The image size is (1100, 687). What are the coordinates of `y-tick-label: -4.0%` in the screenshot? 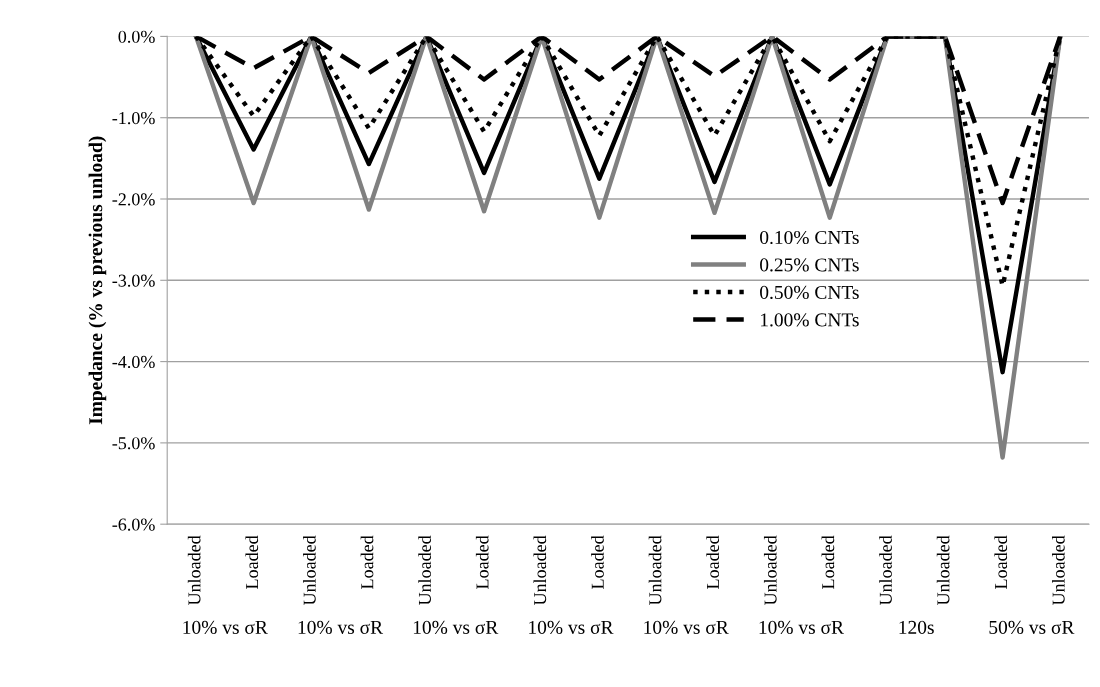 It's located at (133, 362).